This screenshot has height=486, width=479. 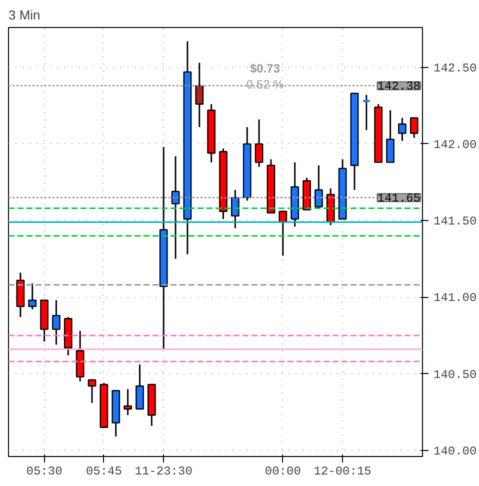 What do you see at coordinates (455, 298) in the screenshot?
I see `y-tick-label: 141.00` at bounding box center [455, 298].